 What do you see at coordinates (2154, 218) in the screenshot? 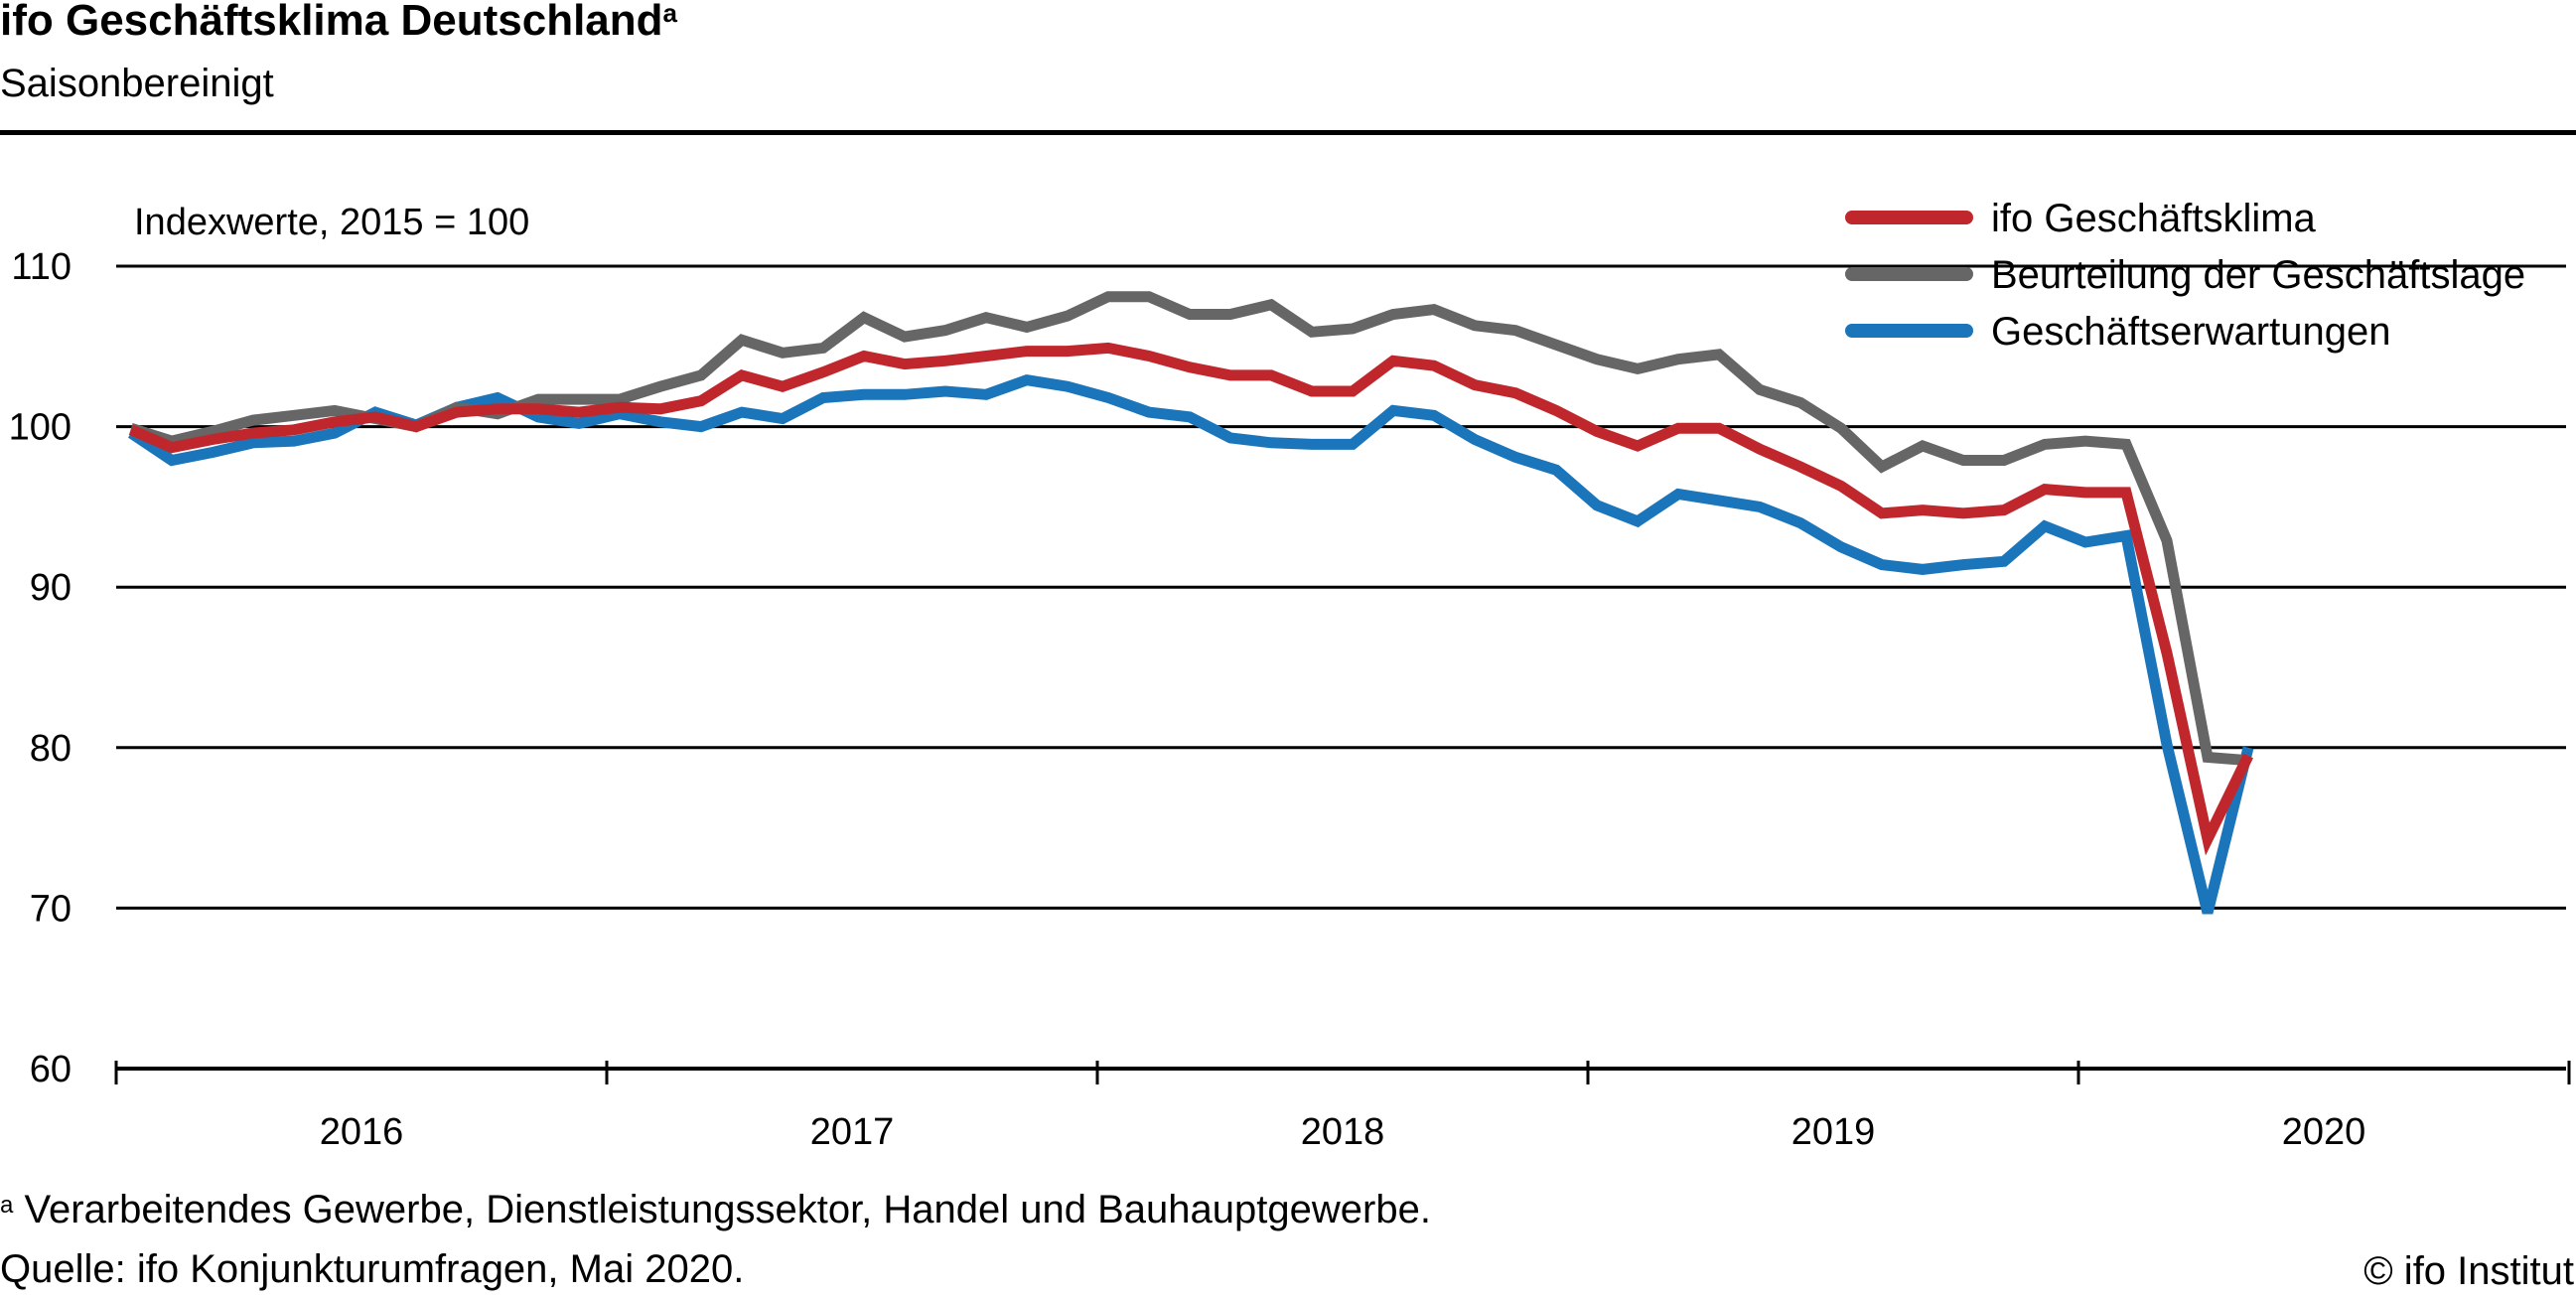
I see `legend-label: ifo Geschäftsklima` at bounding box center [2154, 218].